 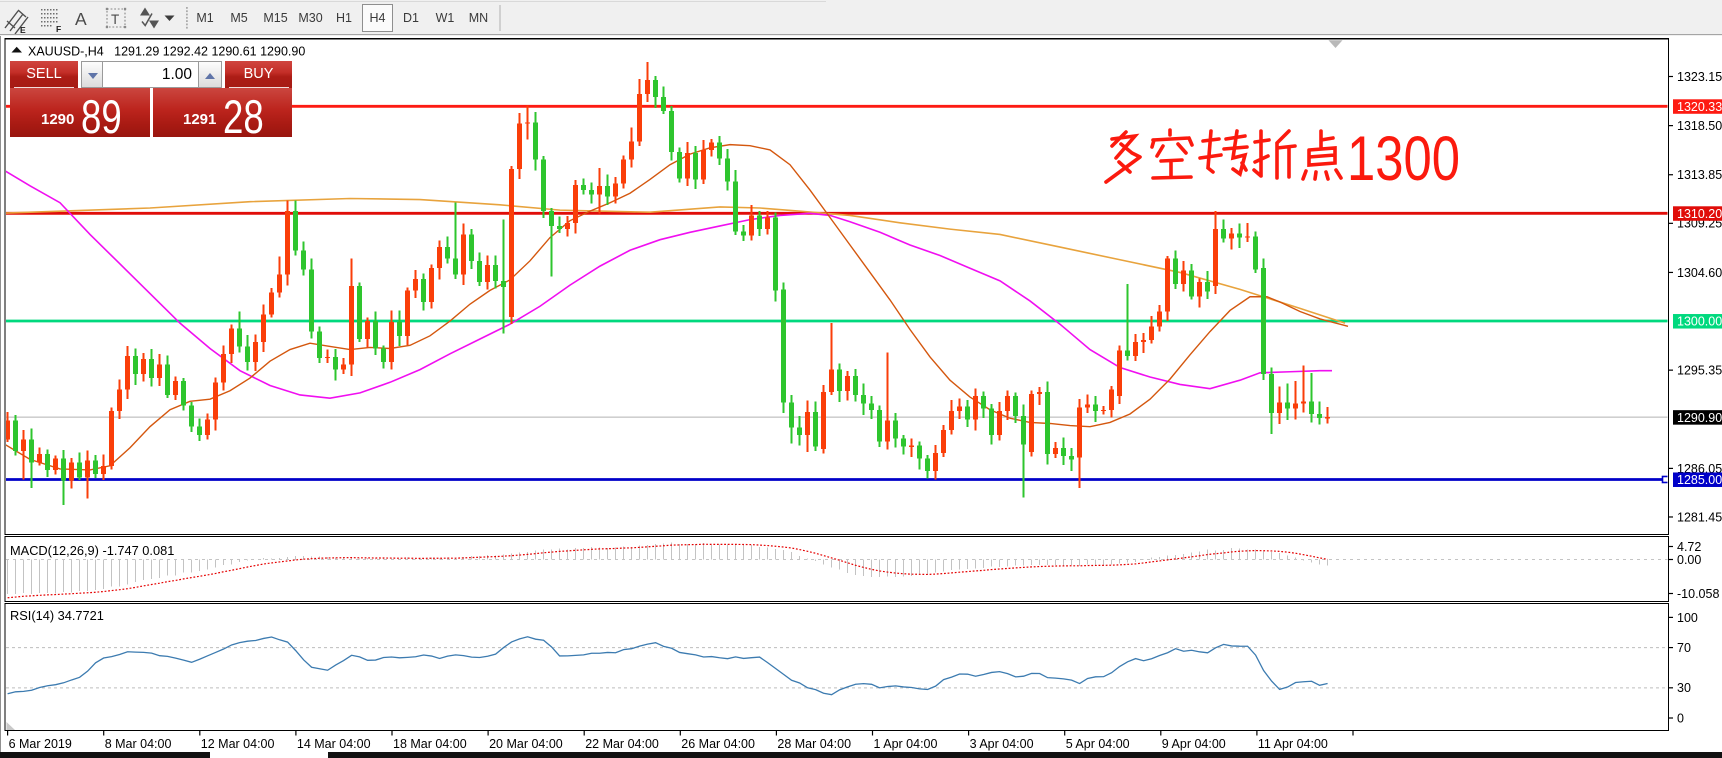 What do you see at coordinates (334, 744) in the screenshot?
I see `svg-text: 14 Mar 04:00` at bounding box center [334, 744].